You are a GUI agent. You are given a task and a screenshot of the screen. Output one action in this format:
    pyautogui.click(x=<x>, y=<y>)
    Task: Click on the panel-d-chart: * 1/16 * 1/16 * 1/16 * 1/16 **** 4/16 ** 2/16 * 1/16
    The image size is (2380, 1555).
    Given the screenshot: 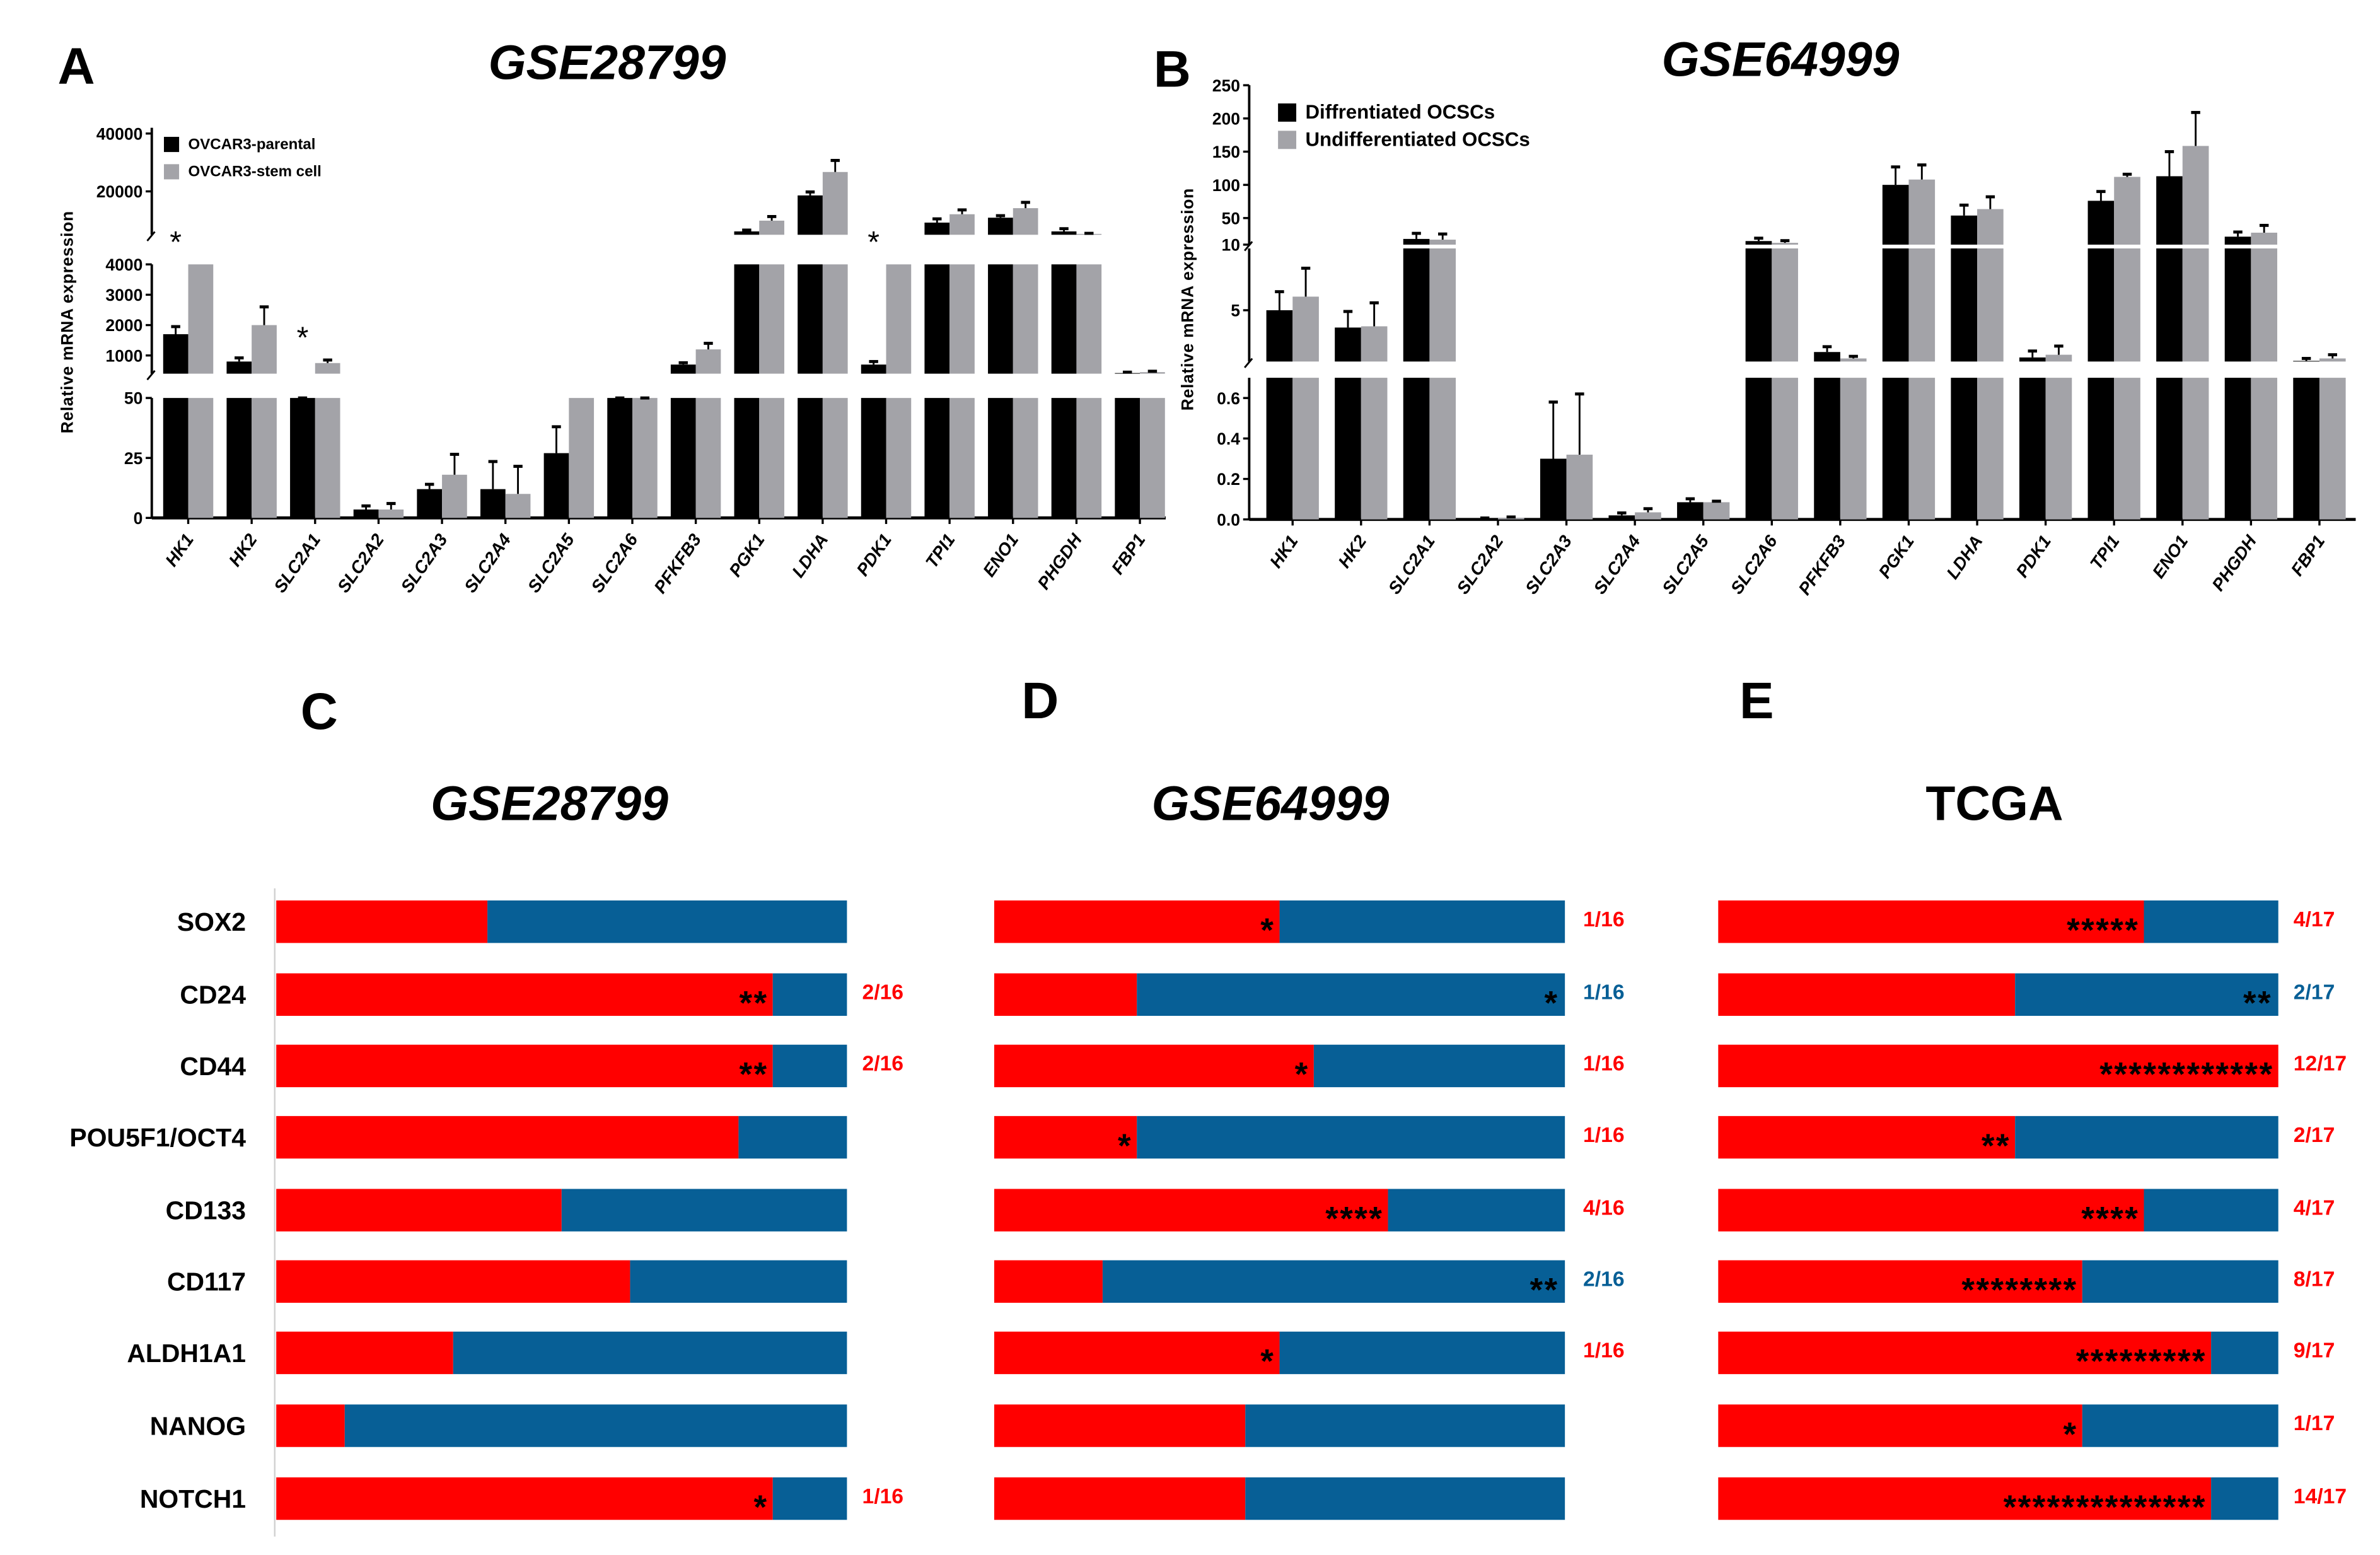 What is the action you would take?
    pyautogui.click(x=1310, y=1210)
    